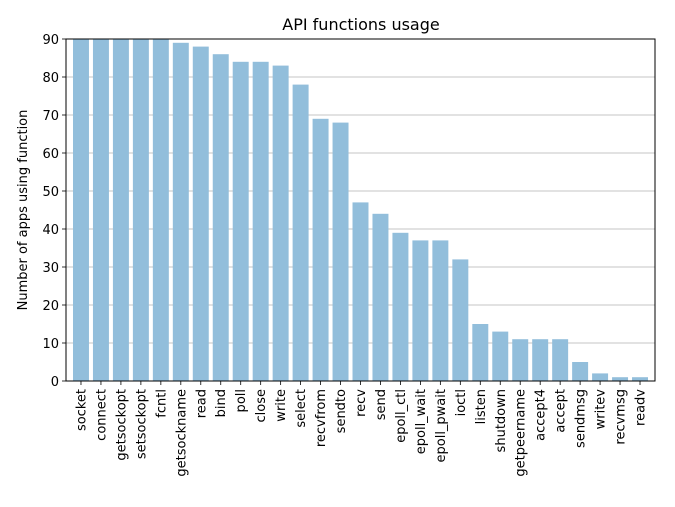  I want to click on bar-fcntl, so click(160, 210).